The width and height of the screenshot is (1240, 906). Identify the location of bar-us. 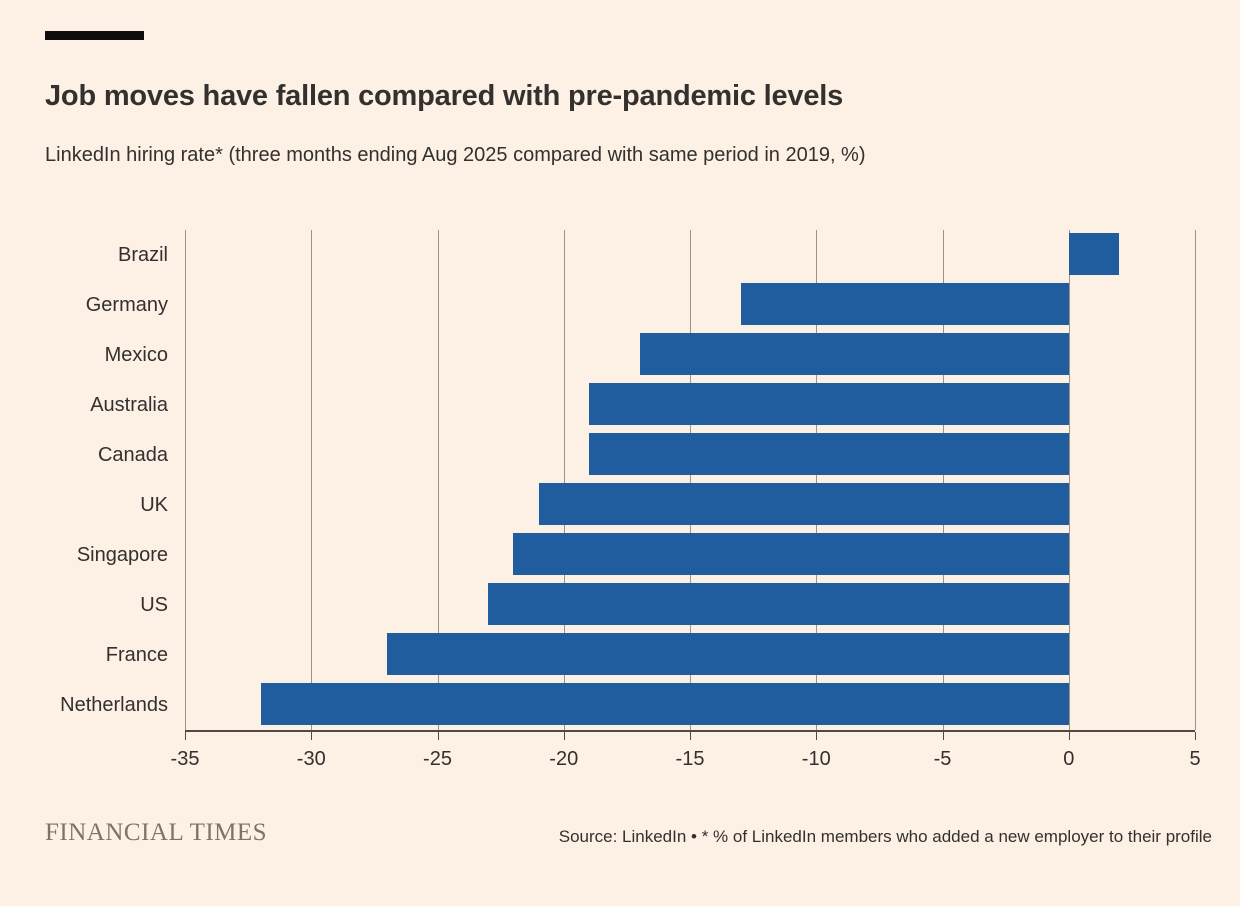
(778, 604).